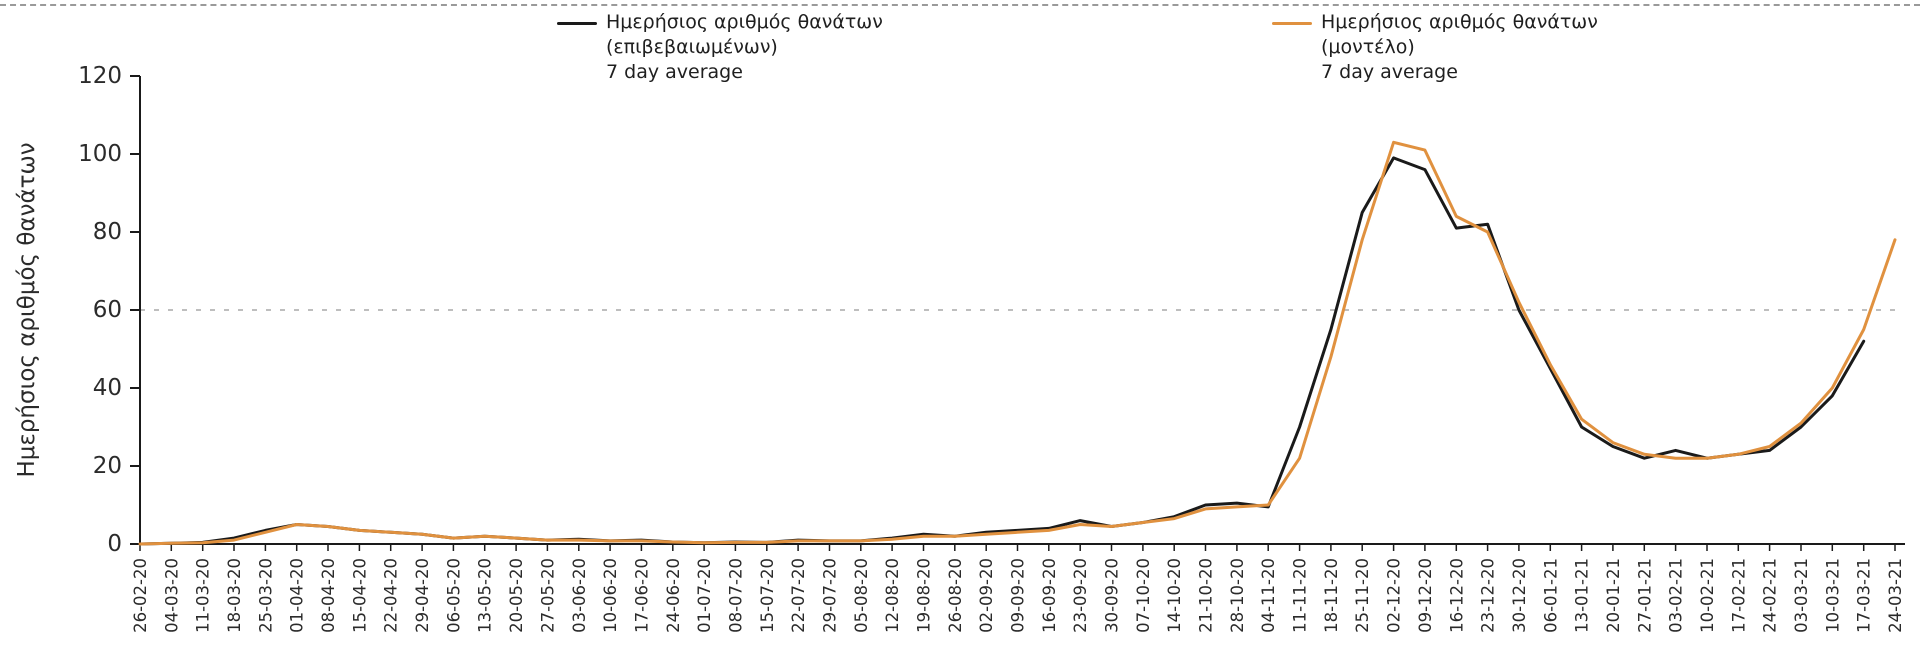 The width and height of the screenshot is (1920, 650). Describe the element at coordinates (359, 595) in the screenshot. I see `x-tick-label: 15-04-20` at that location.